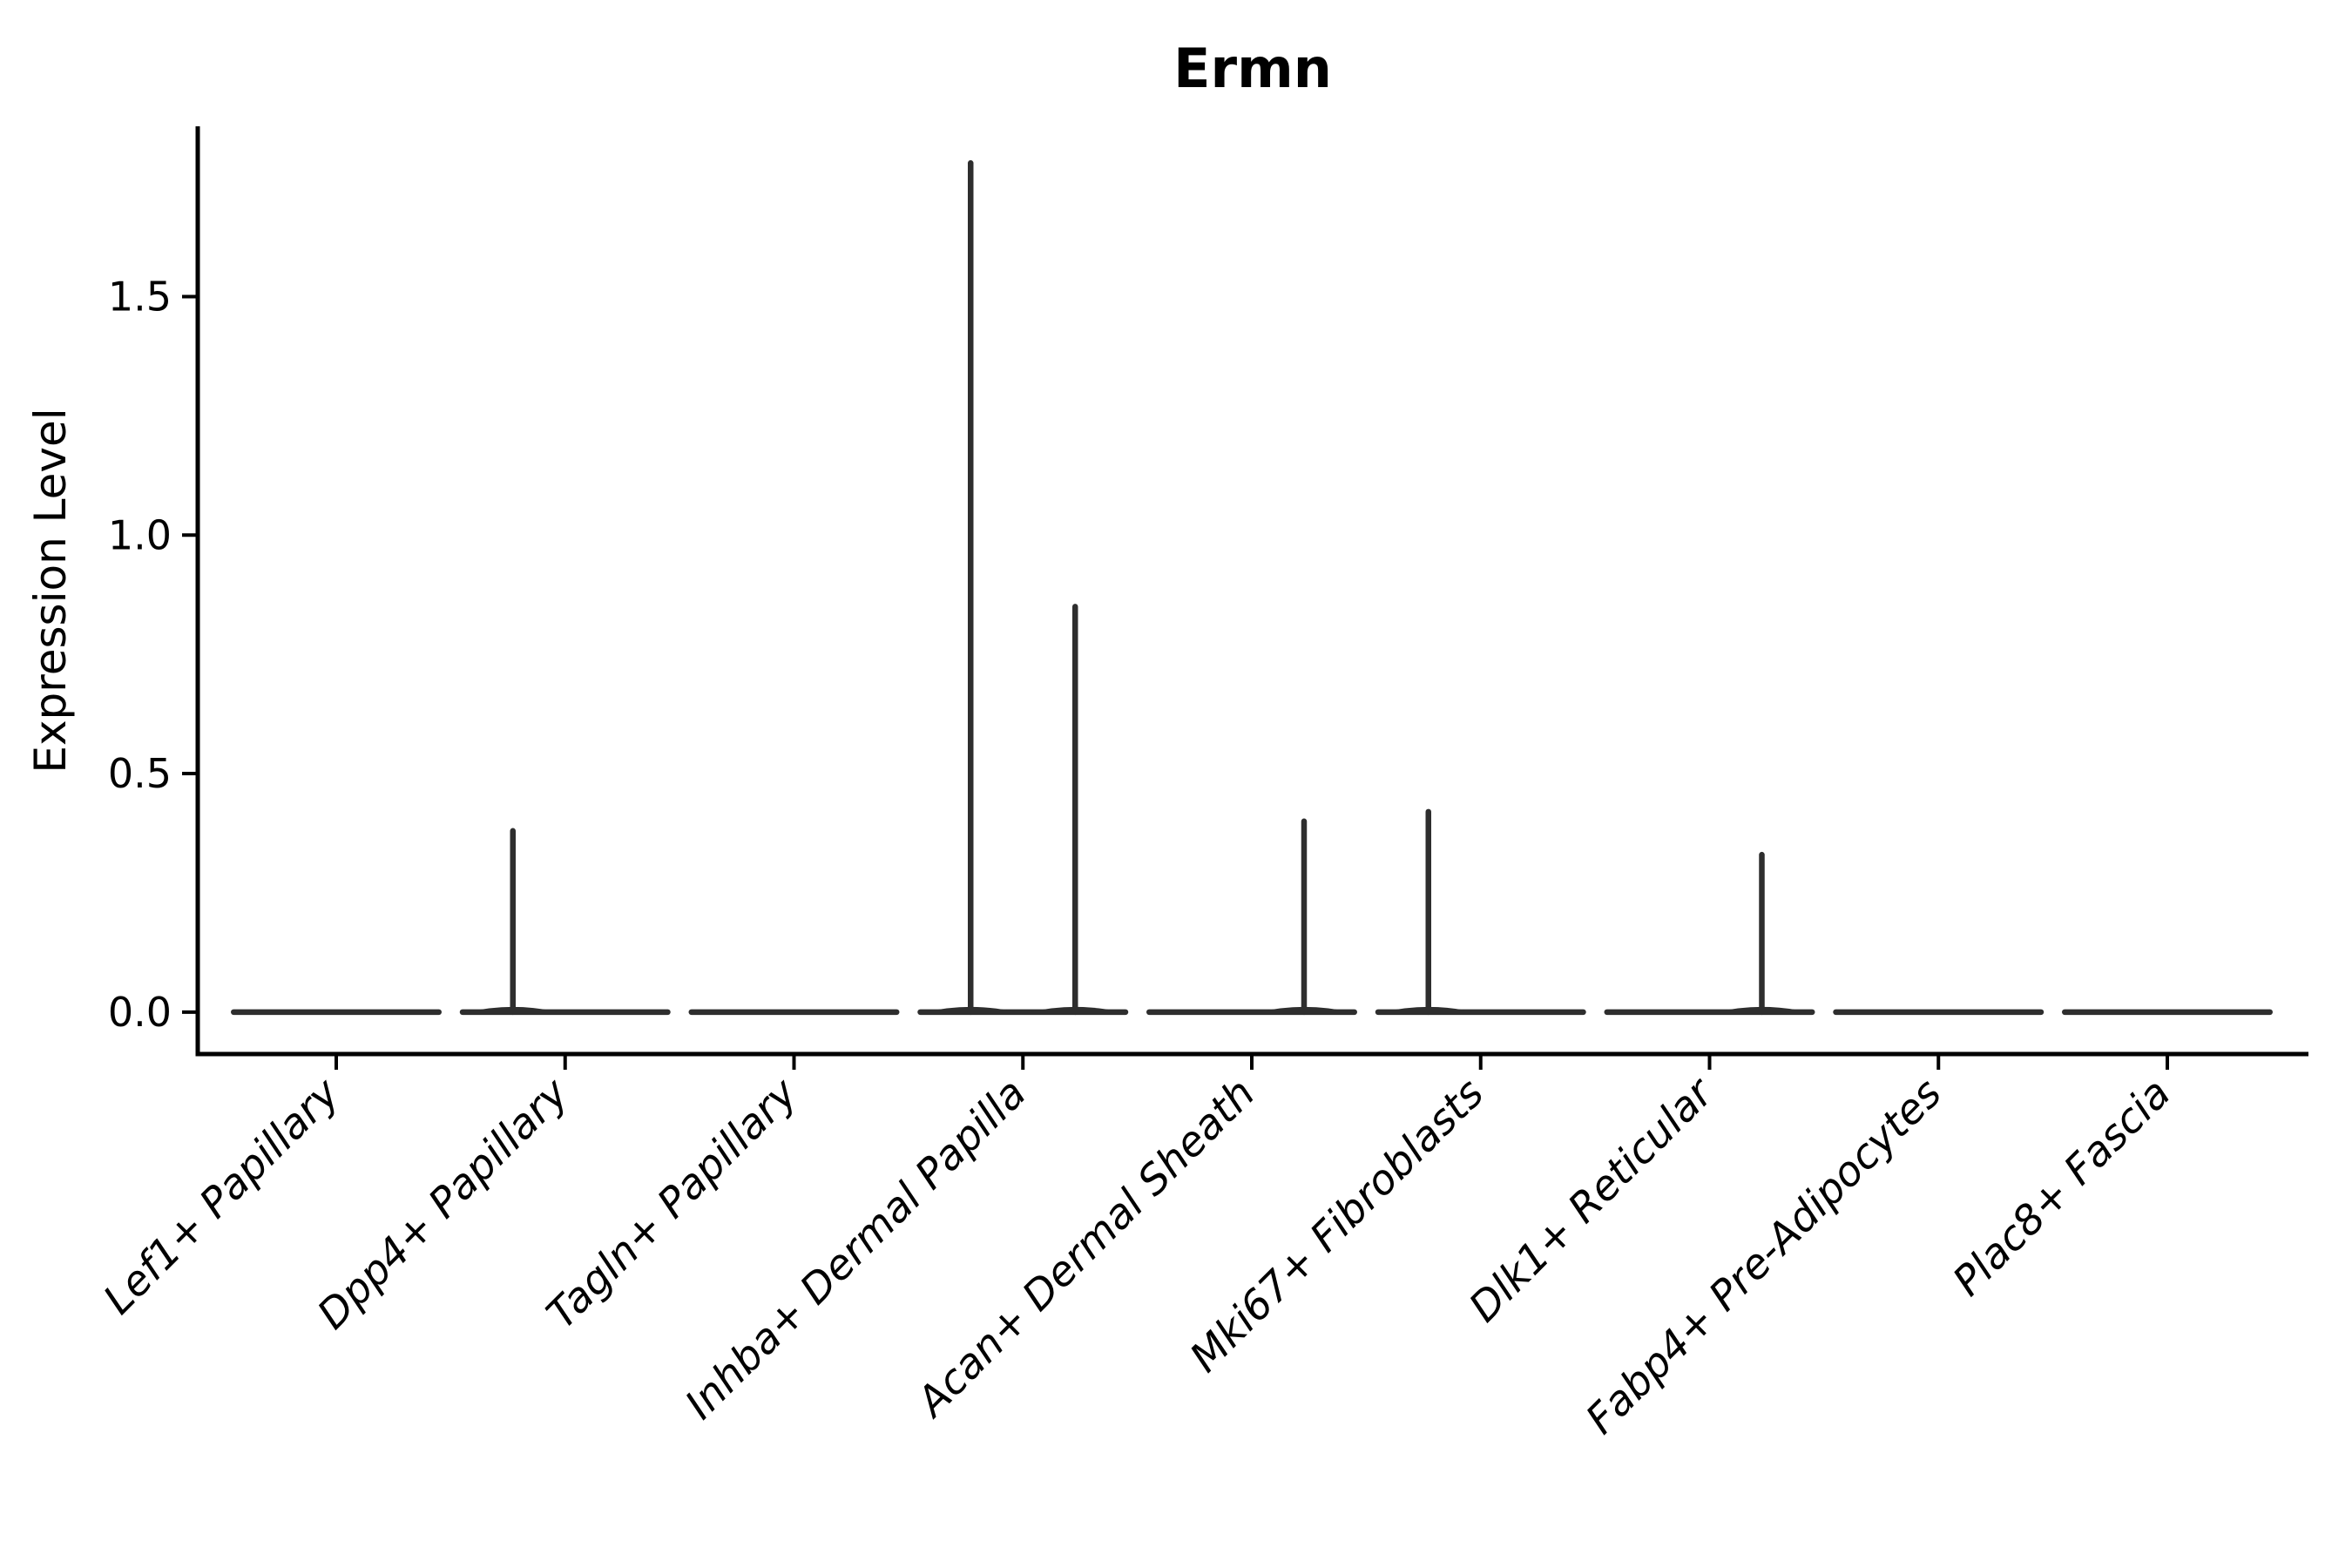  I want to click on y-tick-label: 0.0, so click(140, 1013).